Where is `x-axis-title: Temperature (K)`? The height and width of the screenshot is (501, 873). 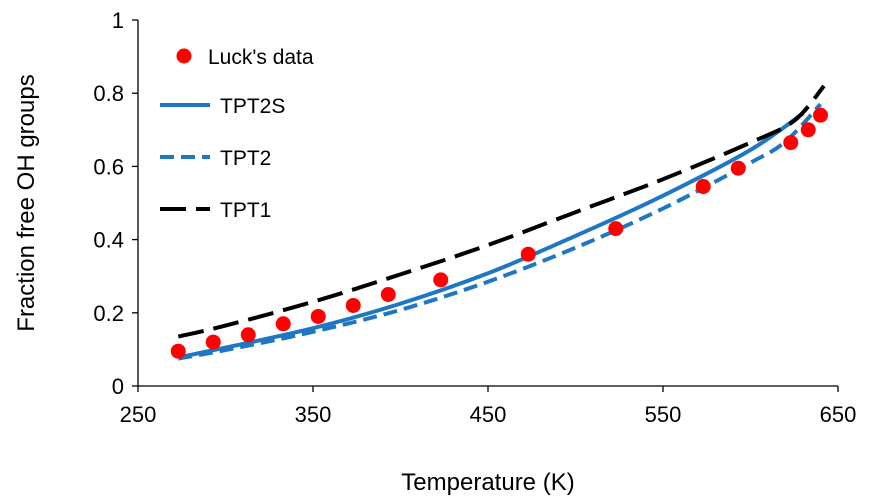
x-axis-title: Temperature (K) is located at coordinates (487, 482).